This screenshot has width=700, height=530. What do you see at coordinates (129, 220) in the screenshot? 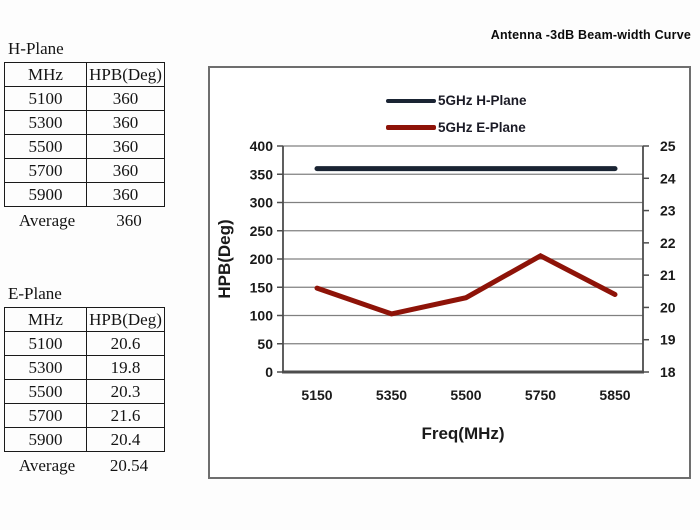
I see `h-plane-average-value: 360` at bounding box center [129, 220].